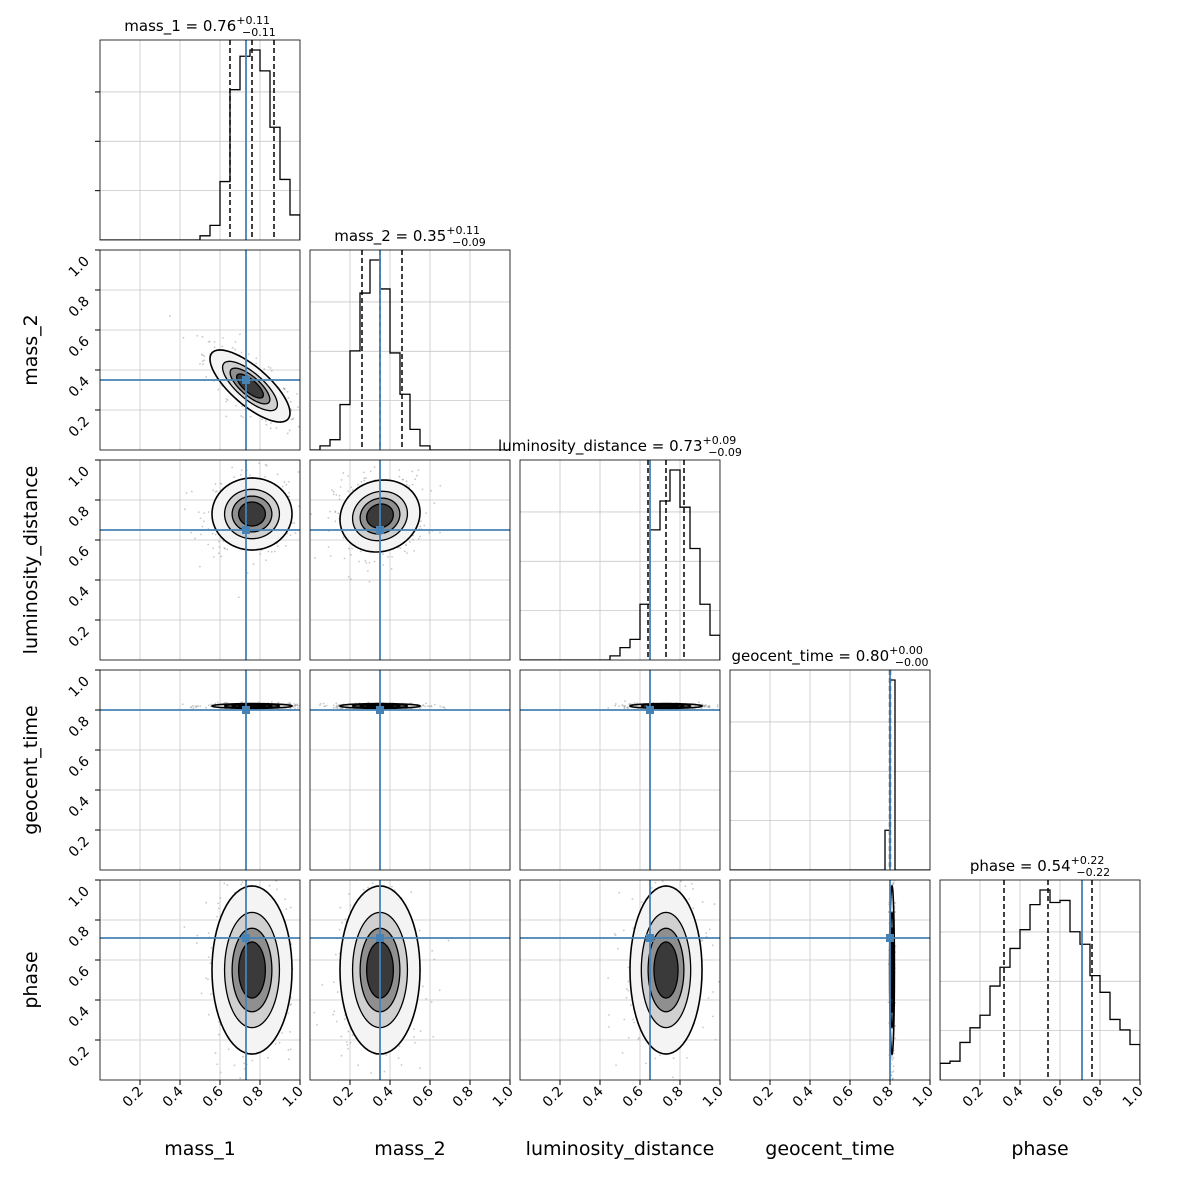 The width and height of the screenshot is (1180, 1180). What do you see at coordinates (180, 26) in the screenshot?
I see `title-main: mass_1 = 0.76` at bounding box center [180, 26].